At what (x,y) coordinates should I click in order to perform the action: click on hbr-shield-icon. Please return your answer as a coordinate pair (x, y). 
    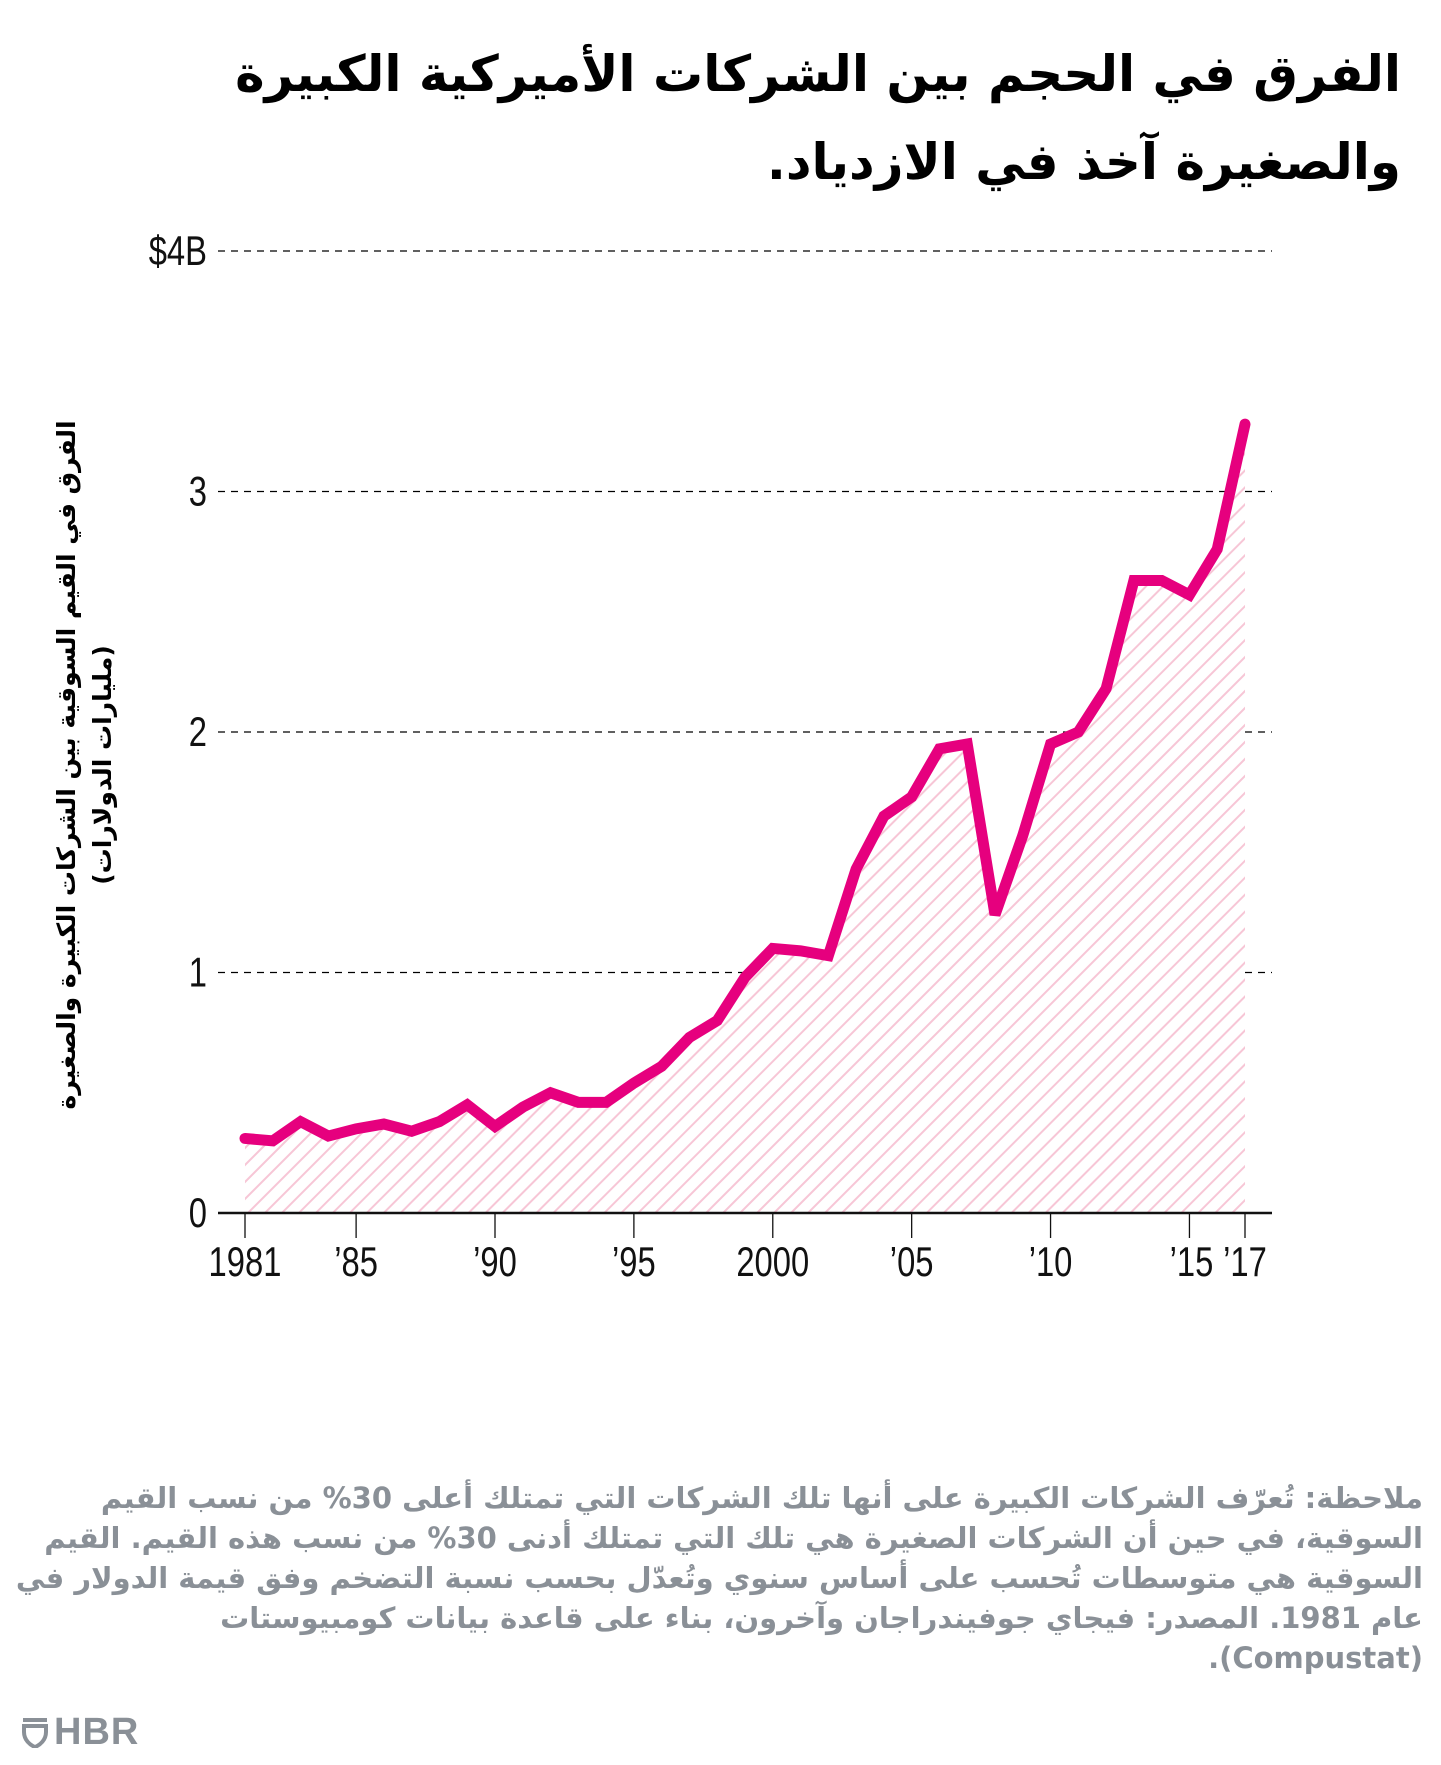
    Looking at the image, I should click on (35, 1733).